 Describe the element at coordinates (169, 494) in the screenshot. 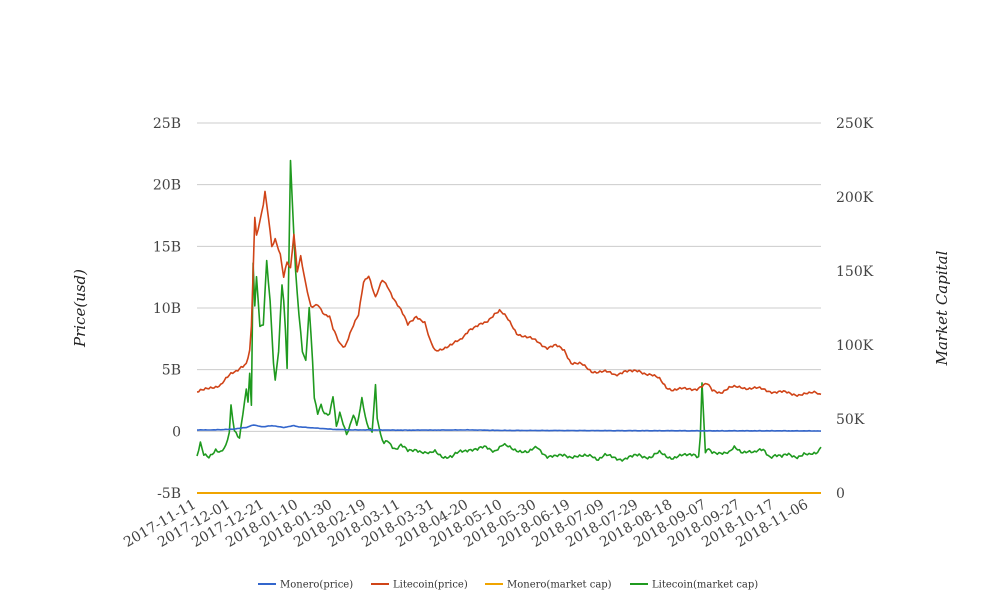

I see `y-left-tick-label: -5B` at that location.